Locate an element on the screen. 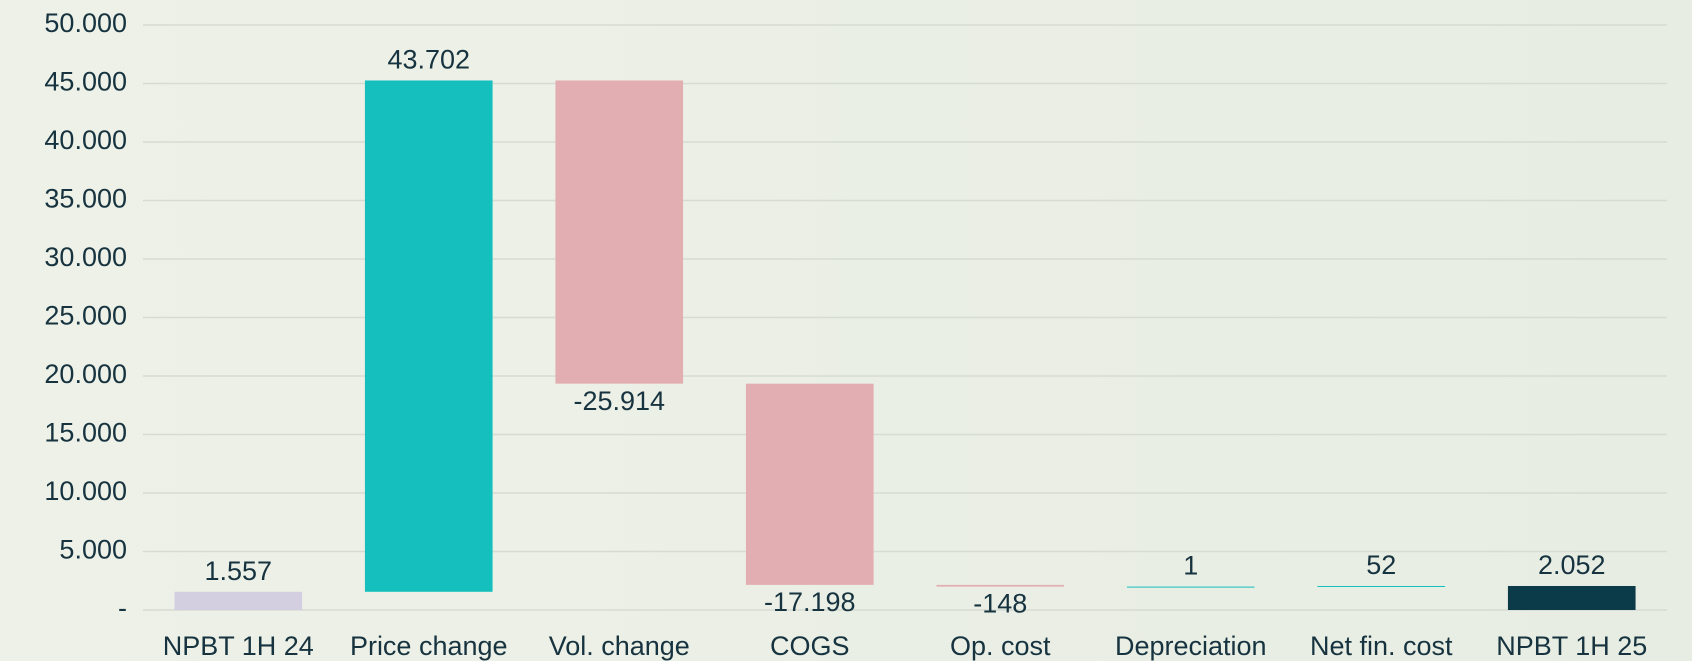 The width and height of the screenshot is (1692, 661). y-tick-label: 40.000 is located at coordinates (85, 140).